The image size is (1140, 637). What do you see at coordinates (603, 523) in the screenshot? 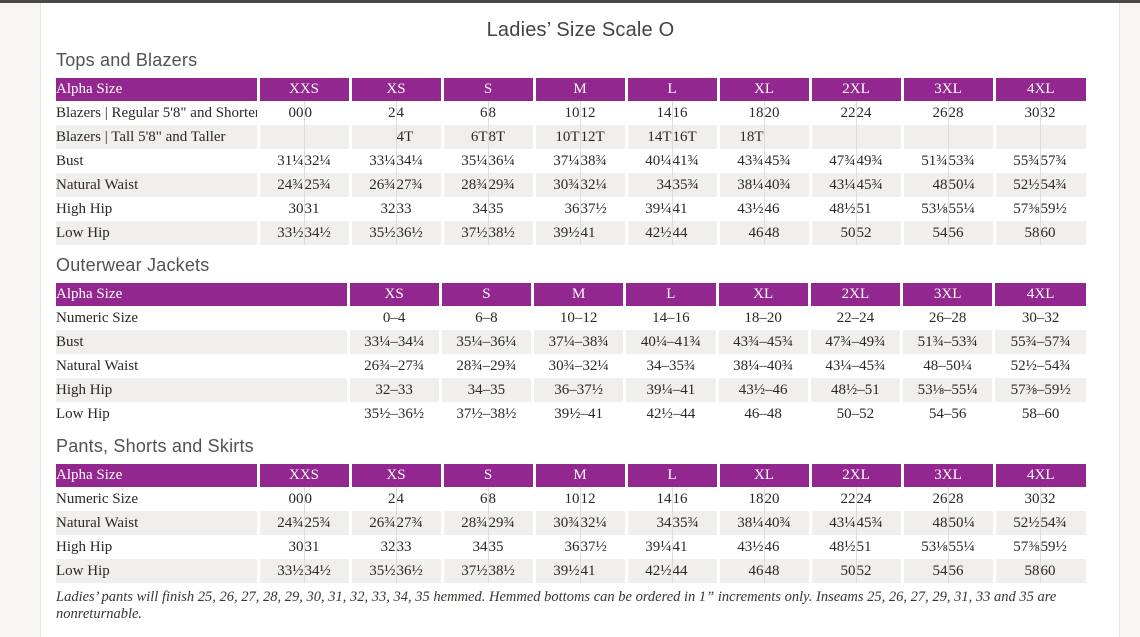
I see `size-value: 32¼` at bounding box center [603, 523].